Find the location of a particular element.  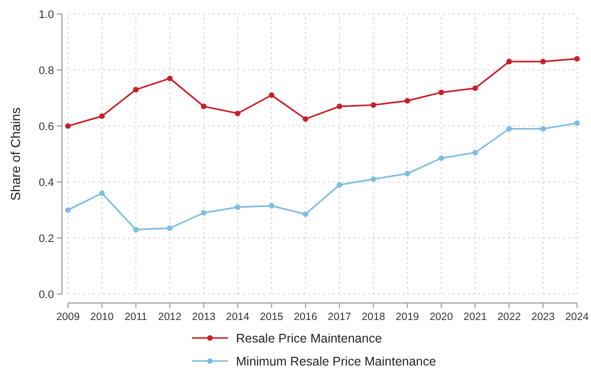

x-tick-label: 2013 is located at coordinates (204, 317).